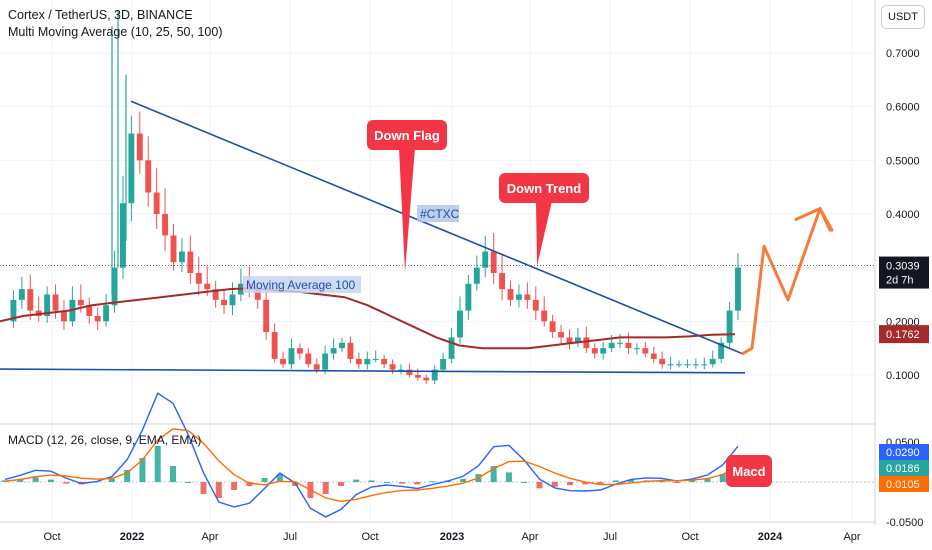 Image resolution: width=932 pixels, height=550 pixels. Describe the element at coordinates (903, 469) in the screenshot. I see `macd-value-text: 0.0186` at that location.